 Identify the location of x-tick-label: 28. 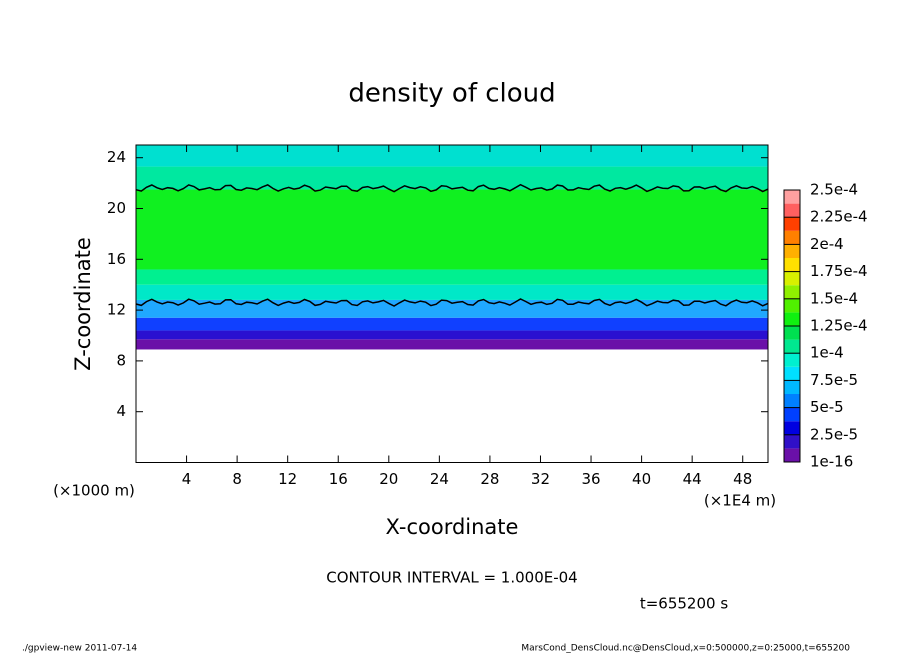
(489, 479).